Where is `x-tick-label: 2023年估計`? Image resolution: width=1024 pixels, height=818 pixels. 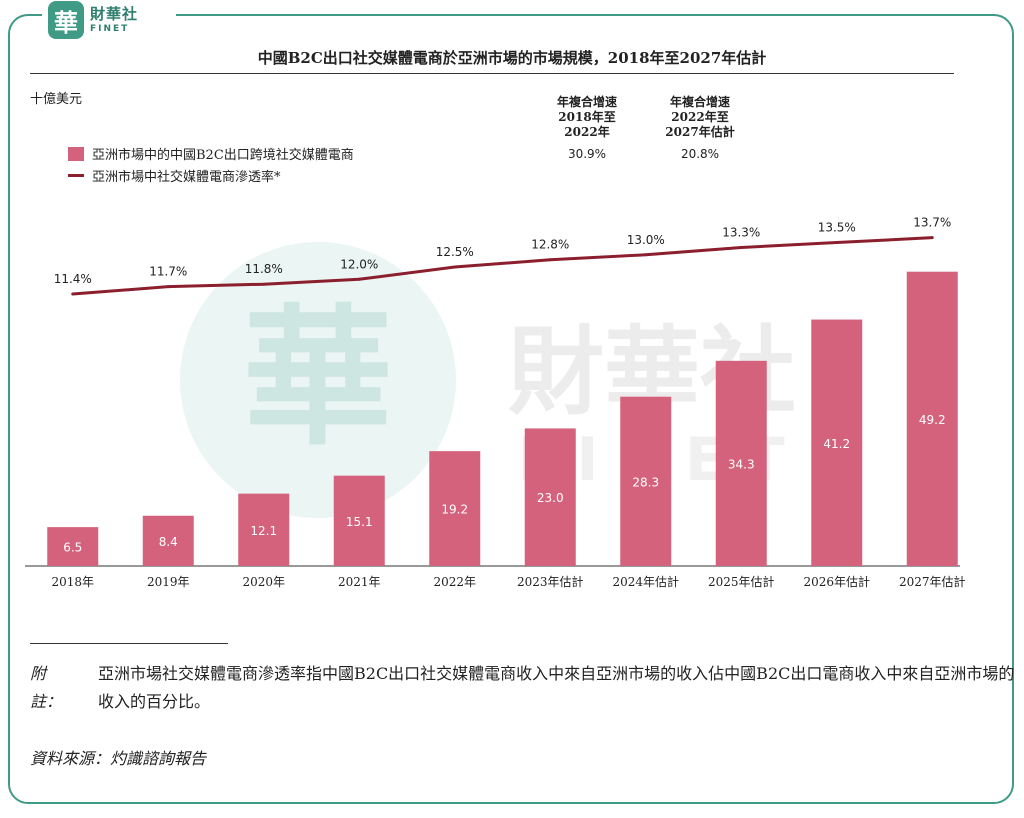 x-tick-label: 2023年估計 is located at coordinates (550, 581).